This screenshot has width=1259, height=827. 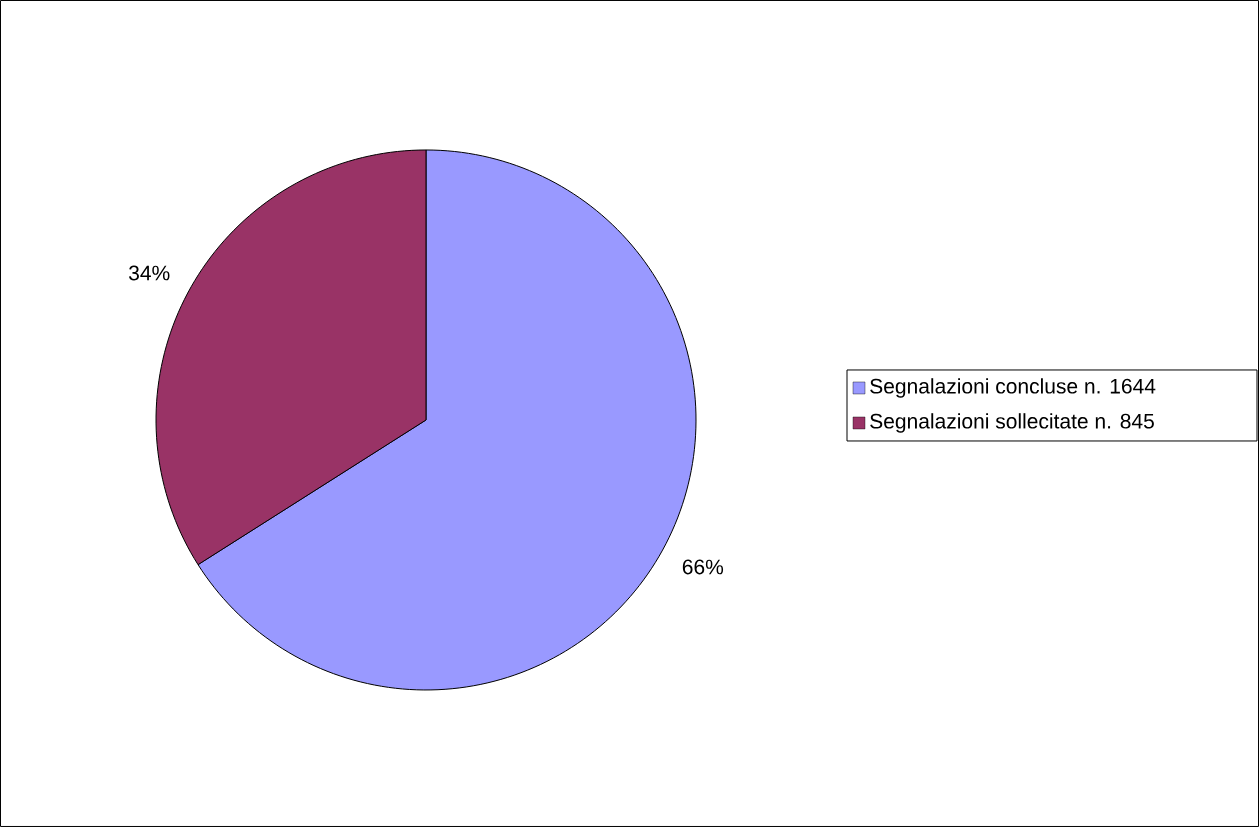 I want to click on data-label: 34%, so click(x=149, y=273).